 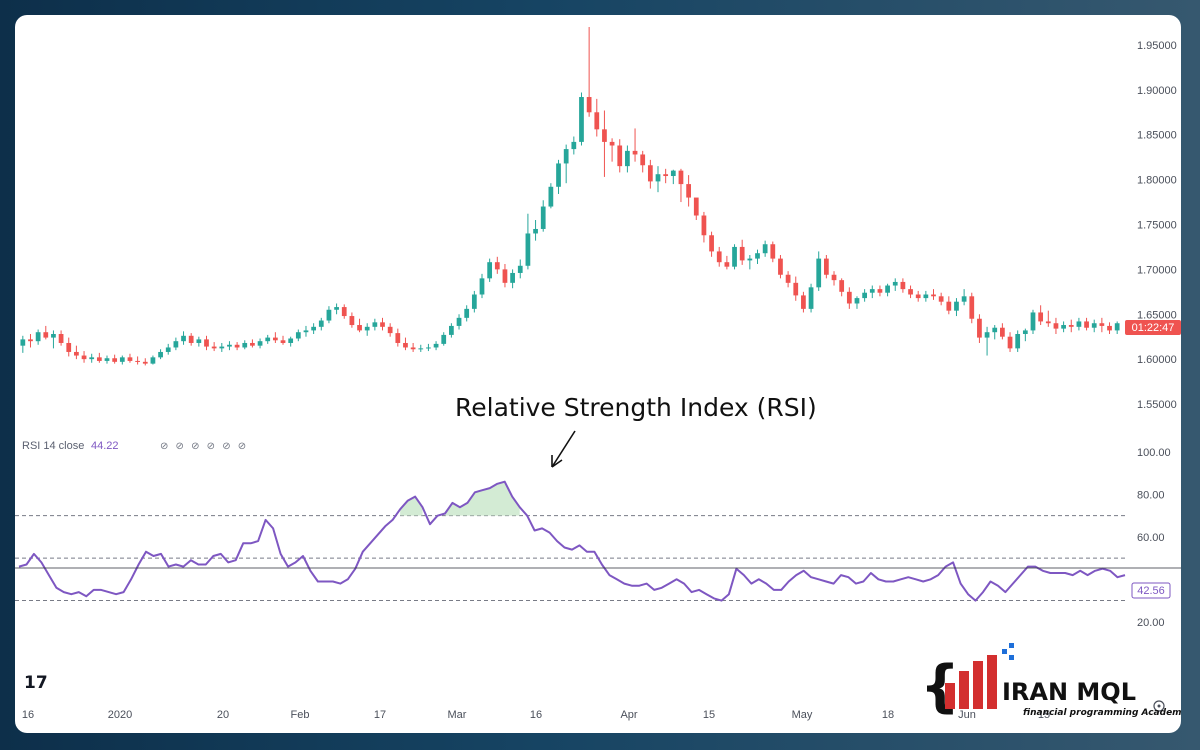 What do you see at coordinates (300, 715) in the screenshot?
I see `time-tick-label: Feb` at bounding box center [300, 715].